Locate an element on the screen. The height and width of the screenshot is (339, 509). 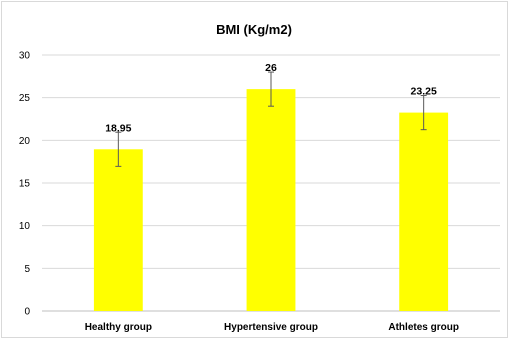
y-tick-label-25: 25 is located at coordinates (25, 98).